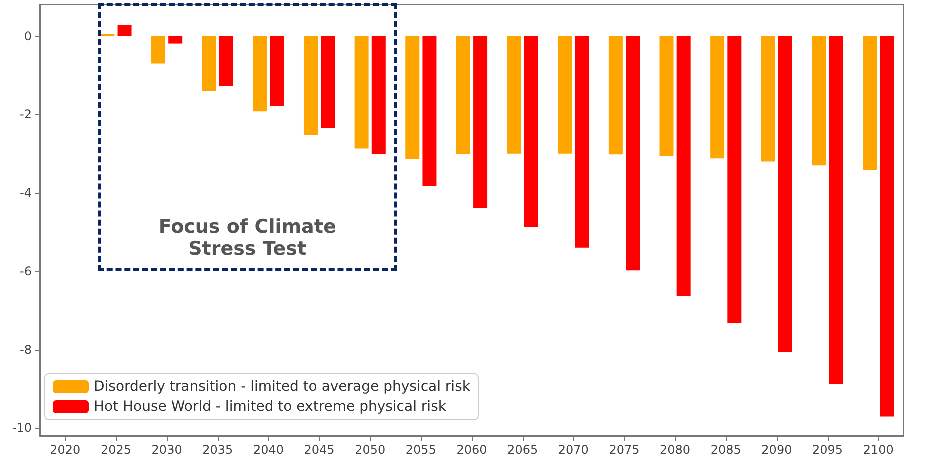  I want to click on x-tick-label: 2040, so click(268, 450).